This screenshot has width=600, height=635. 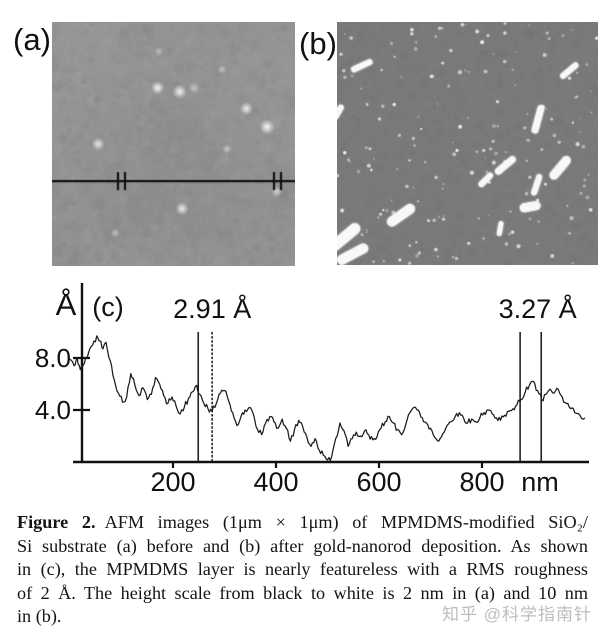 I want to click on y-tick-label: 8.0, so click(x=53, y=358).